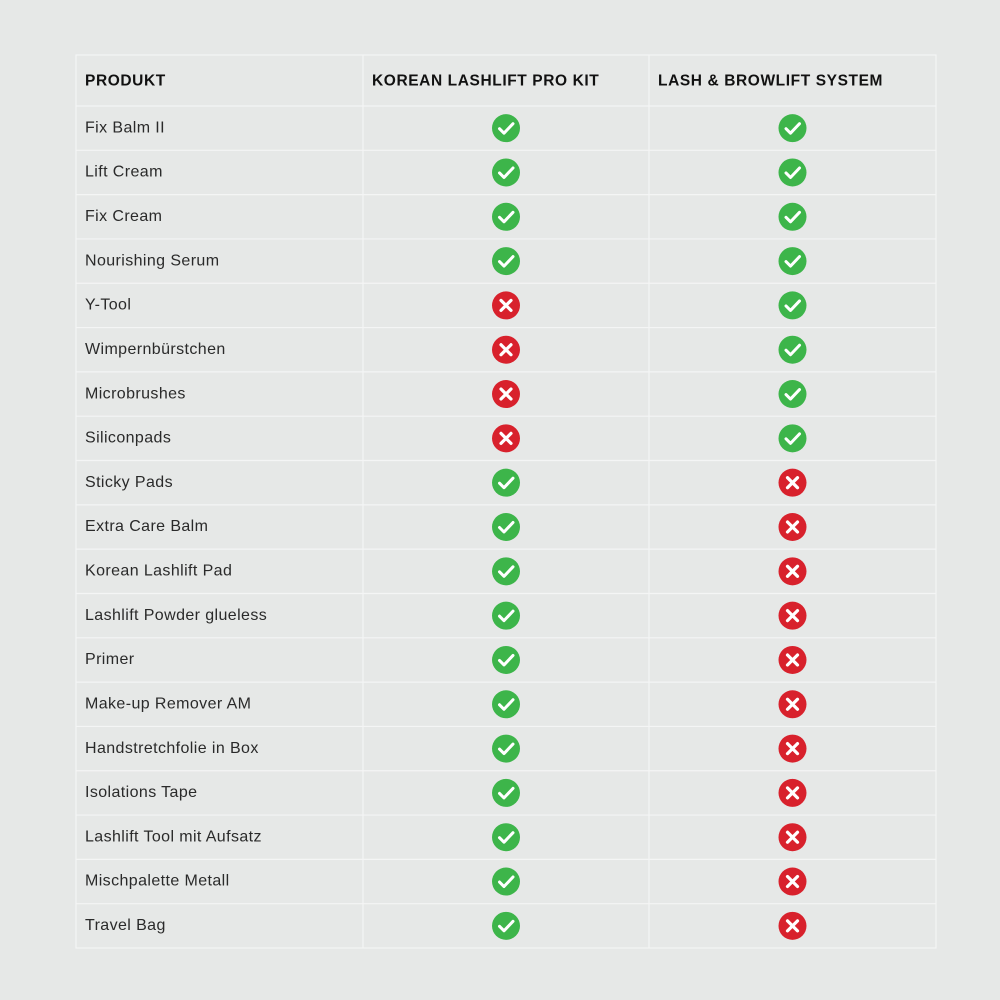 This screenshot has width=1000, height=1000. Describe the element at coordinates (158, 571) in the screenshot. I see `product-name: Korean Lashlift Pad` at that location.